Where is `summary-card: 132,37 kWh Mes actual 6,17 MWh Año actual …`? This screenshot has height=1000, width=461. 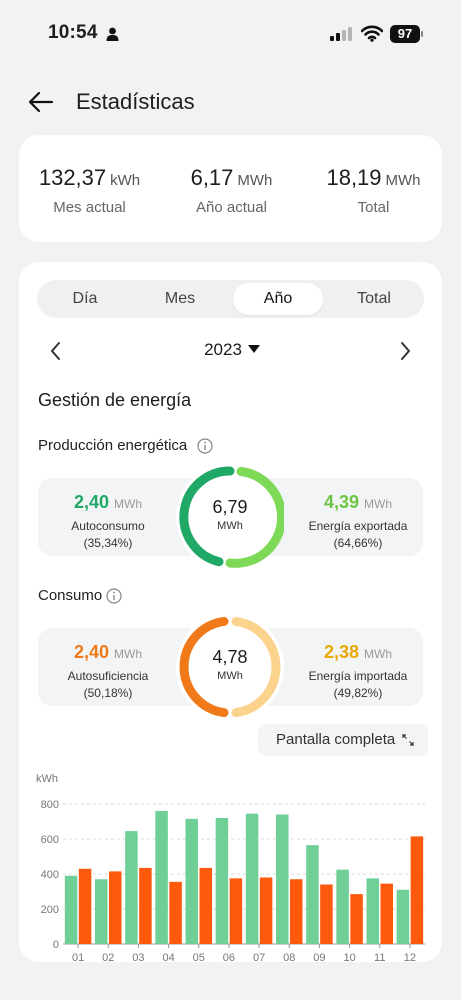
summary-card: 132,37 kWh Mes actual 6,17 MWh Año actual … is located at coordinates (230, 188).